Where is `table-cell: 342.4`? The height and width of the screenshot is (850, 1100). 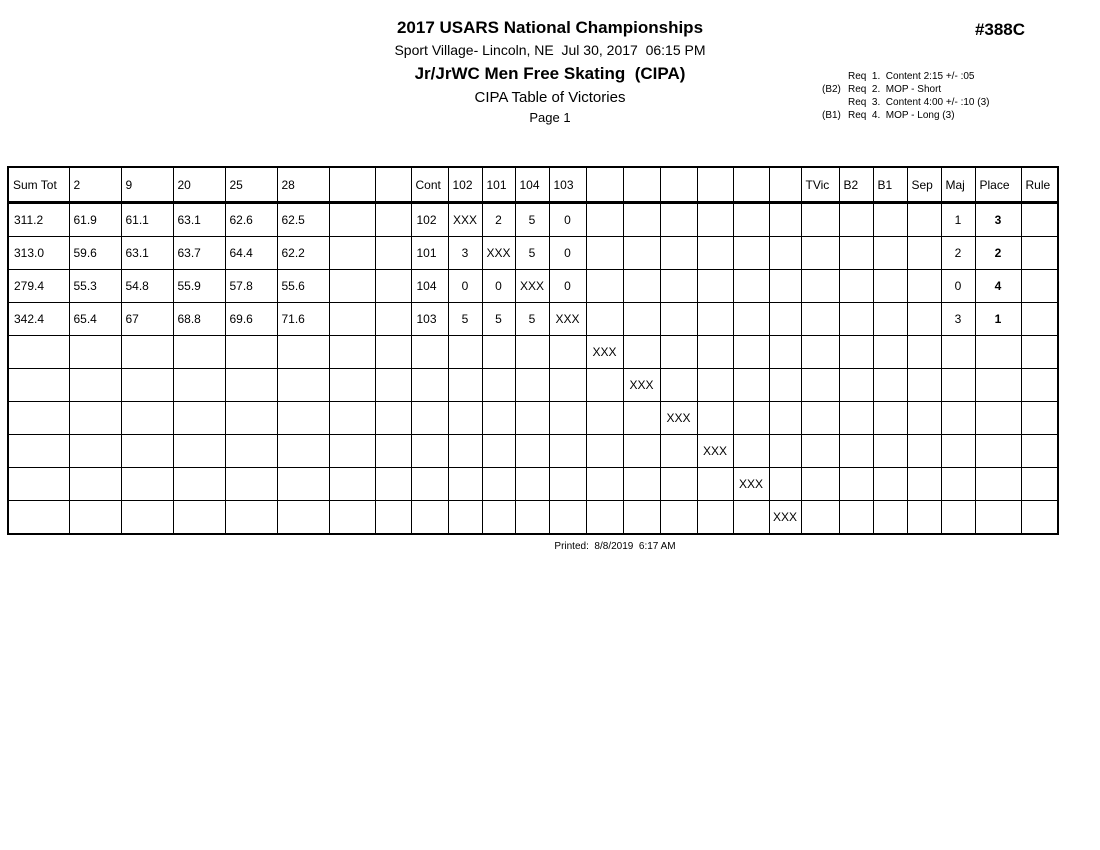
table-cell: 342.4 is located at coordinates (38, 319).